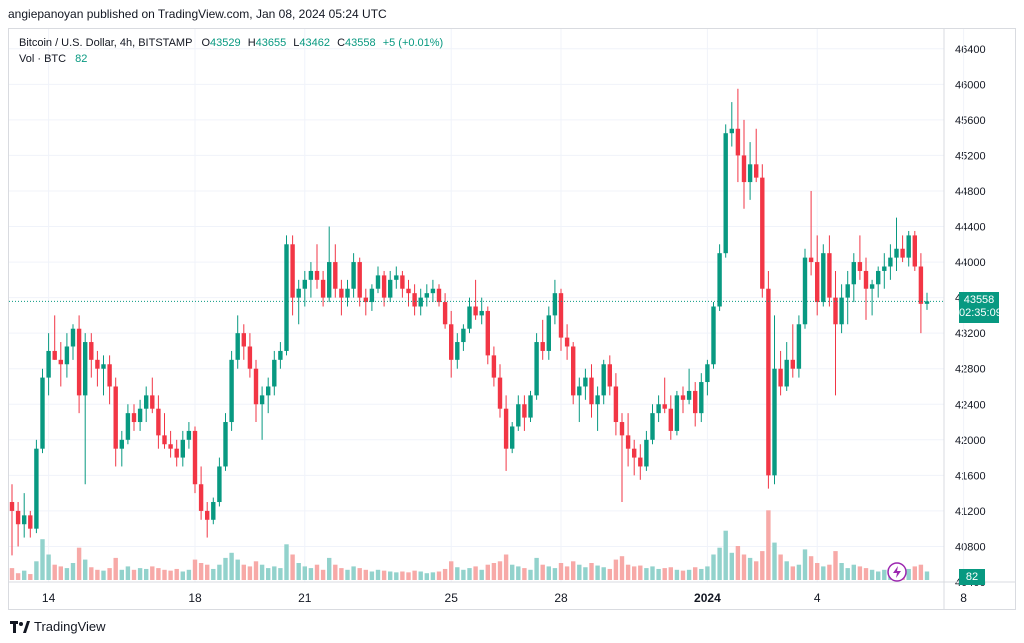  Describe the element at coordinates (963, 598) in the screenshot. I see `x-tick-label: 8` at that location.